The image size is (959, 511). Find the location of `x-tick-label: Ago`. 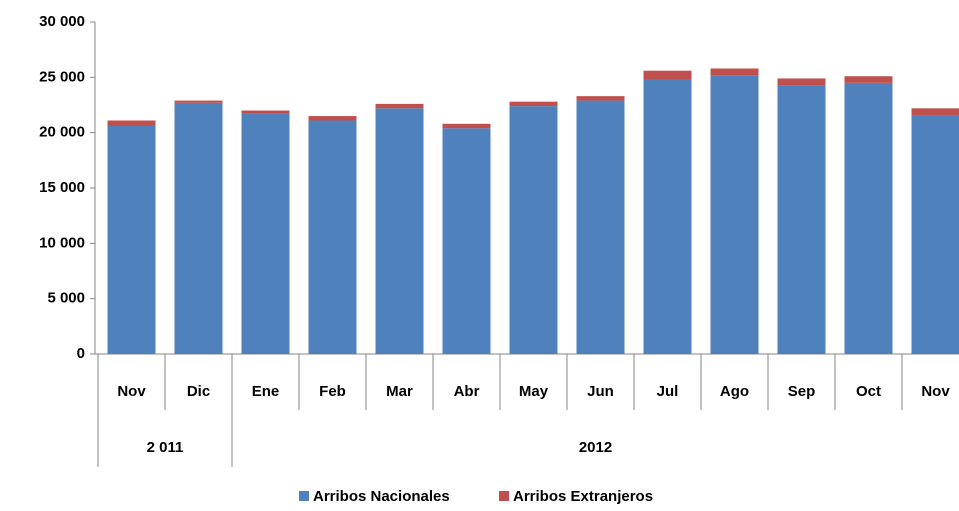

x-tick-label: Ago is located at coordinates (734, 391).